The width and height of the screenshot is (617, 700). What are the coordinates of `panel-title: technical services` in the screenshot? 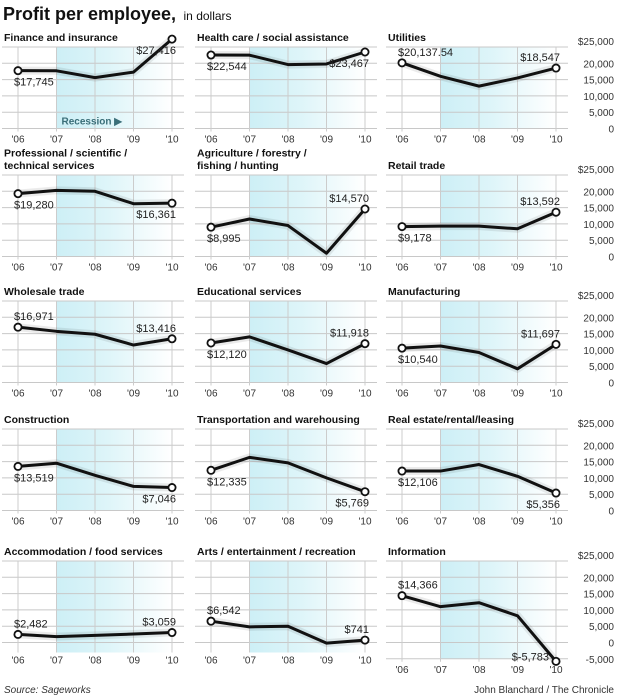 It's located at (49, 166).